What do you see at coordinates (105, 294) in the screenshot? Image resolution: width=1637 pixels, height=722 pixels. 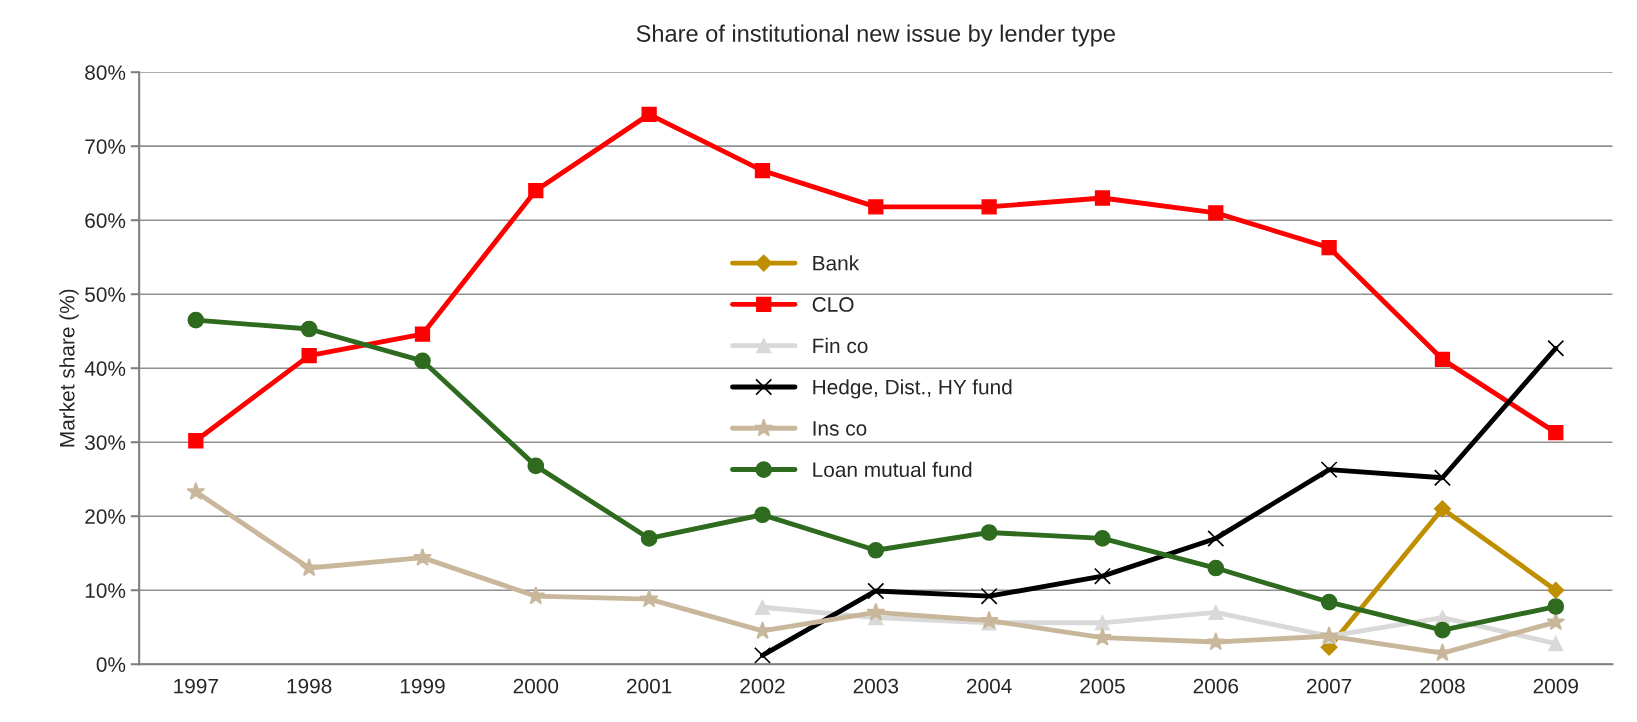 I see `y-tick-label: 50%` at bounding box center [105, 294].